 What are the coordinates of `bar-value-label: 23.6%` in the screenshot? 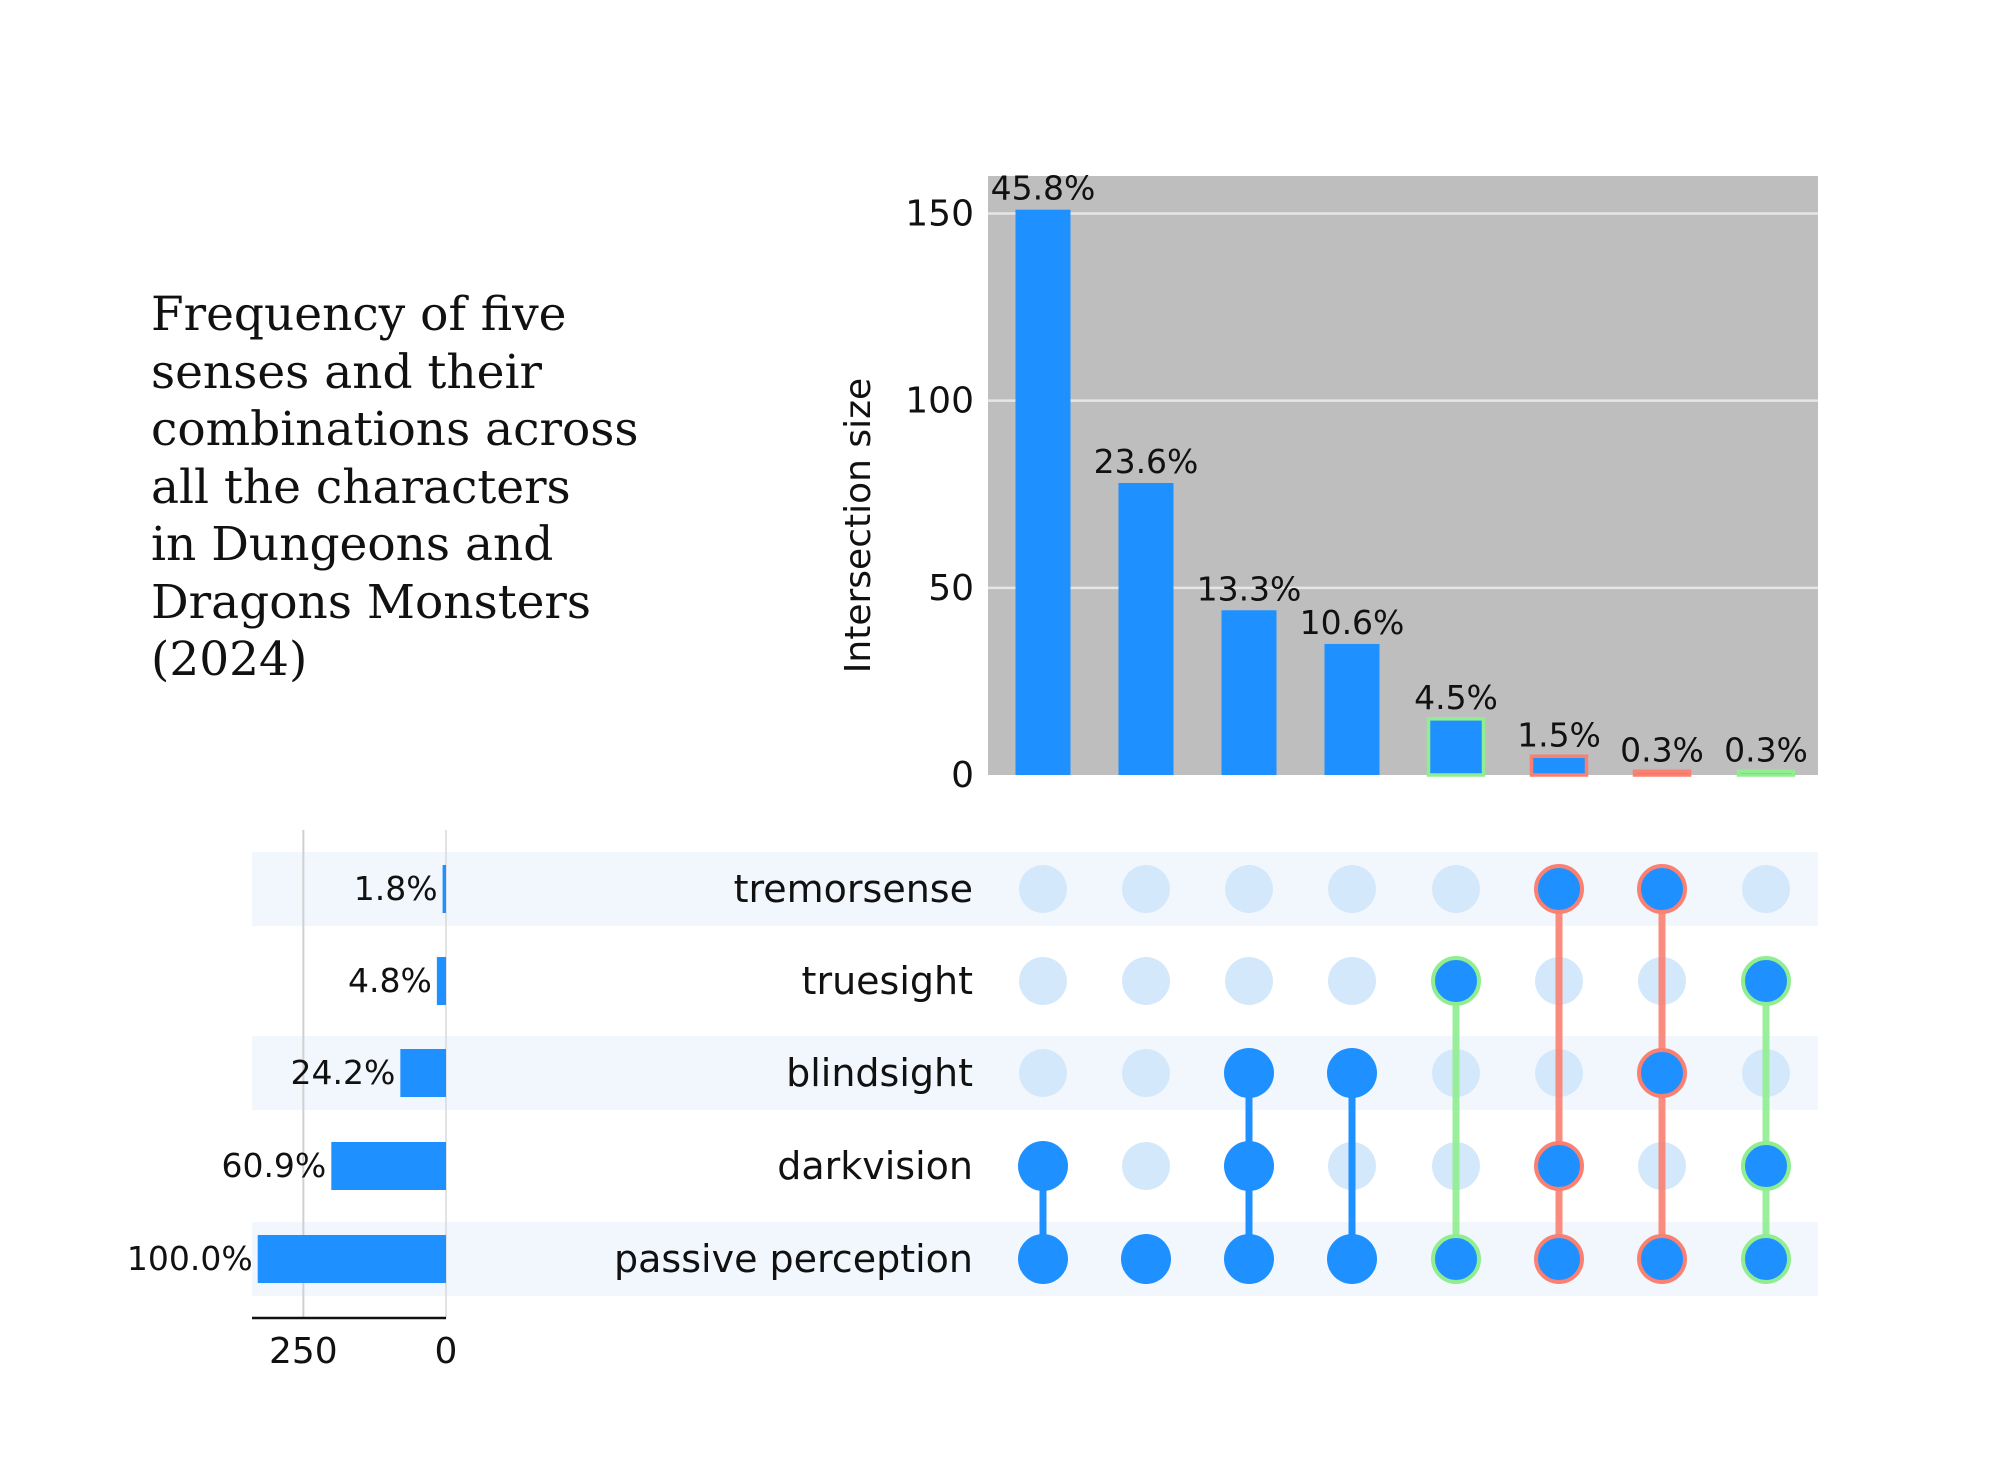 It's located at (1146, 461).